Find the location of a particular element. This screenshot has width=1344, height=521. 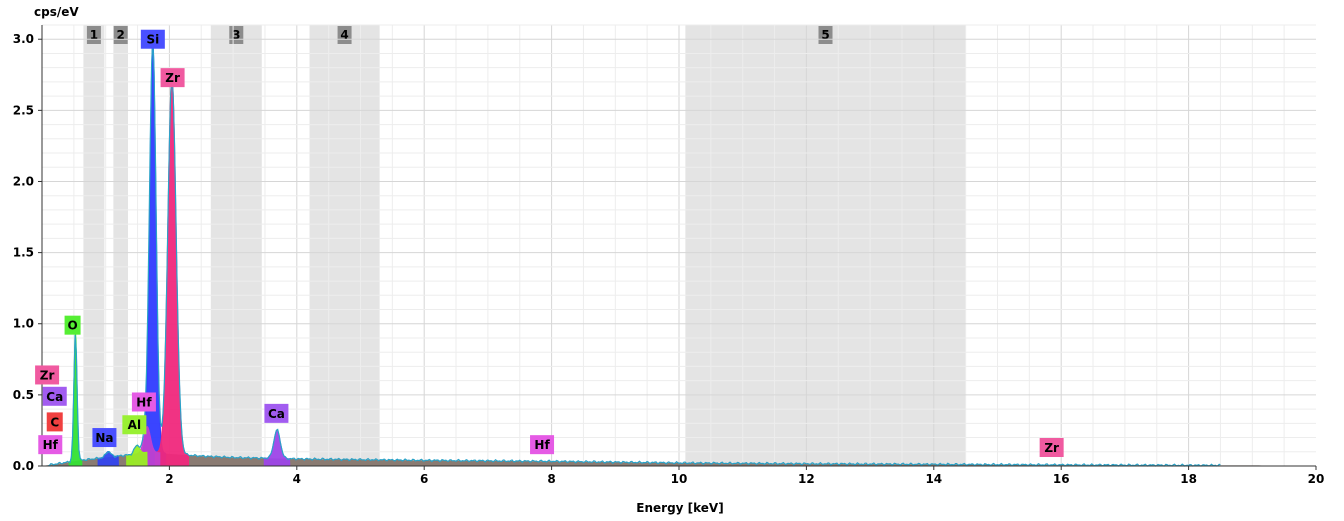

region-label-2: 2 is located at coordinates (120, 35).